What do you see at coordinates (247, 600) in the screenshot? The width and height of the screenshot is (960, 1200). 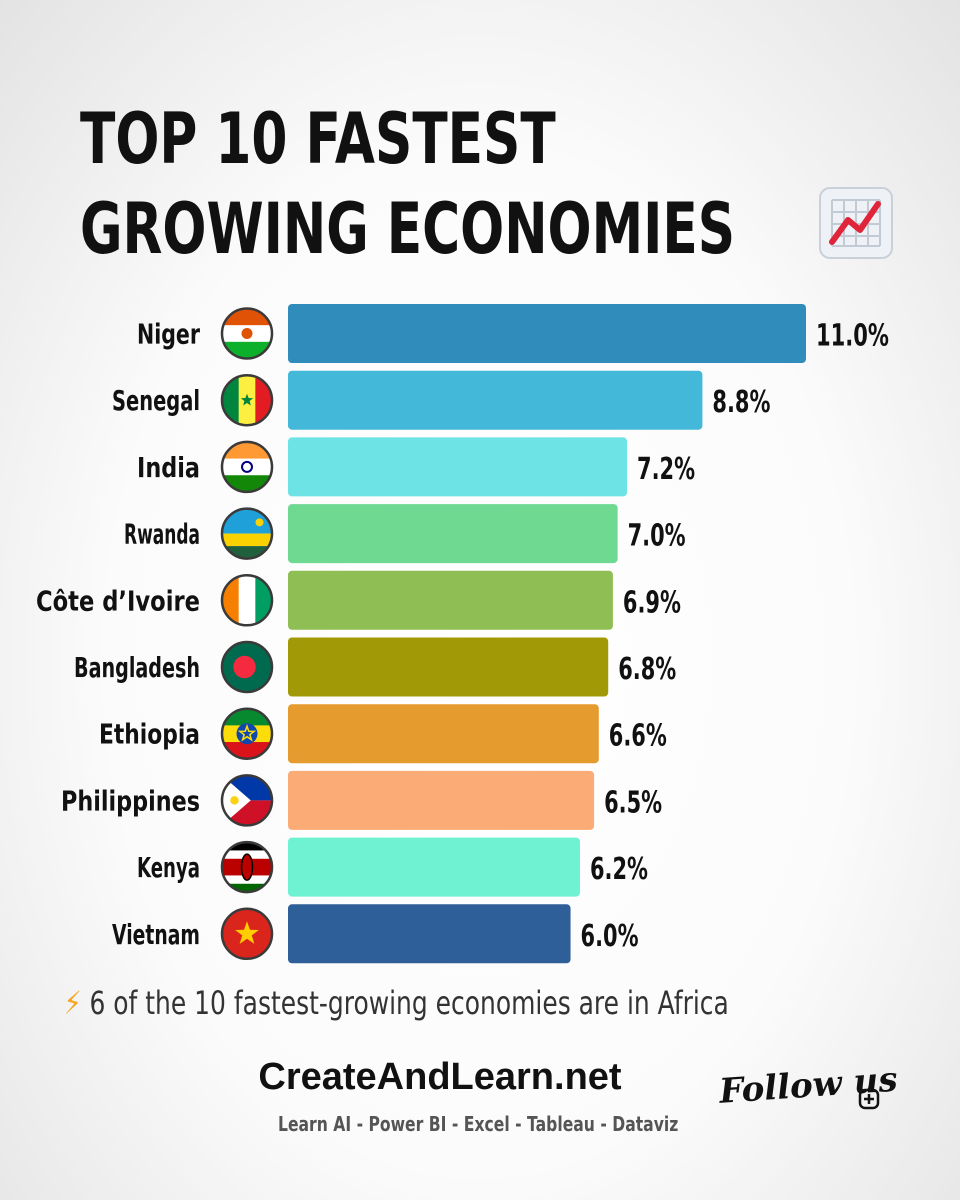 I see `flag-cote-divoire-icon` at bounding box center [247, 600].